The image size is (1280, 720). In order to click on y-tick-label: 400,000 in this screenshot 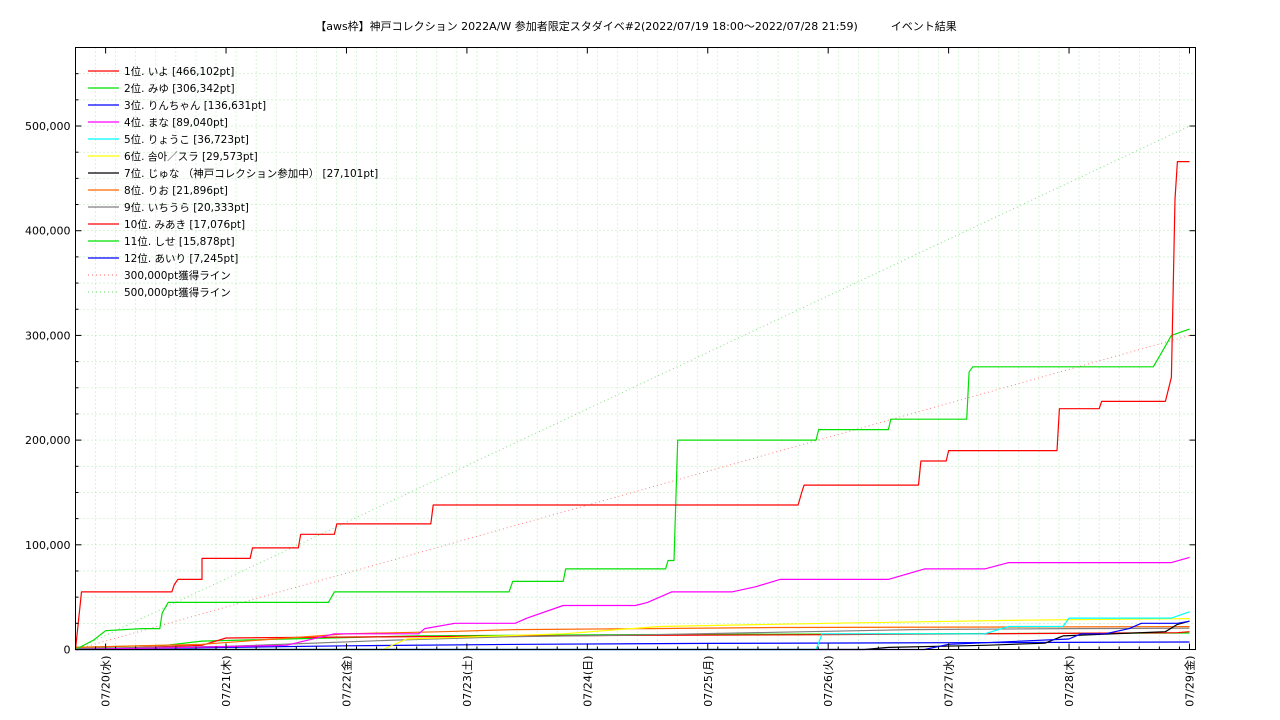, I will do `click(48, 231)`.